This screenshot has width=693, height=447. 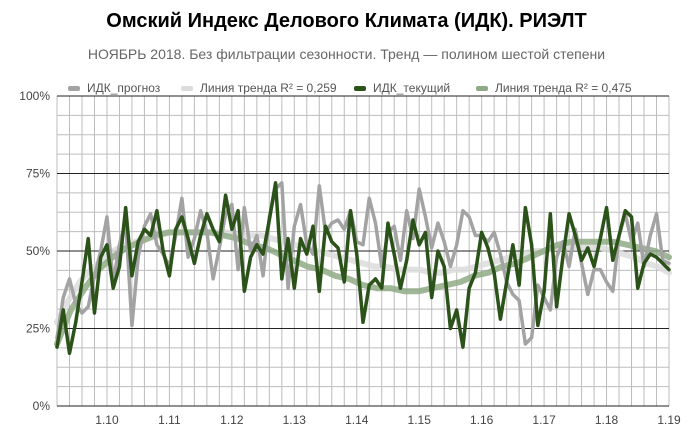 I want to click on x-tick-label: 1.14, so click(x=357, y=420).